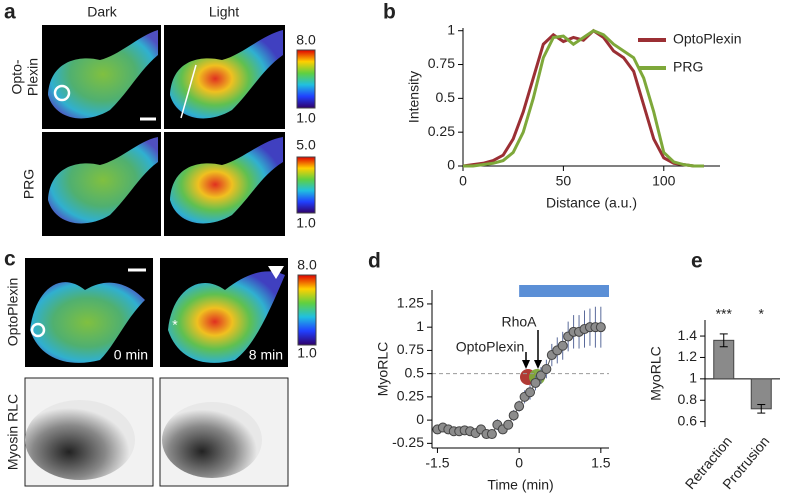 This screenshot has width=788, height=502. Describe the element at coordinates (520, 485) in the screenshot. I see `x-axis-label: Time (min)` at that location.